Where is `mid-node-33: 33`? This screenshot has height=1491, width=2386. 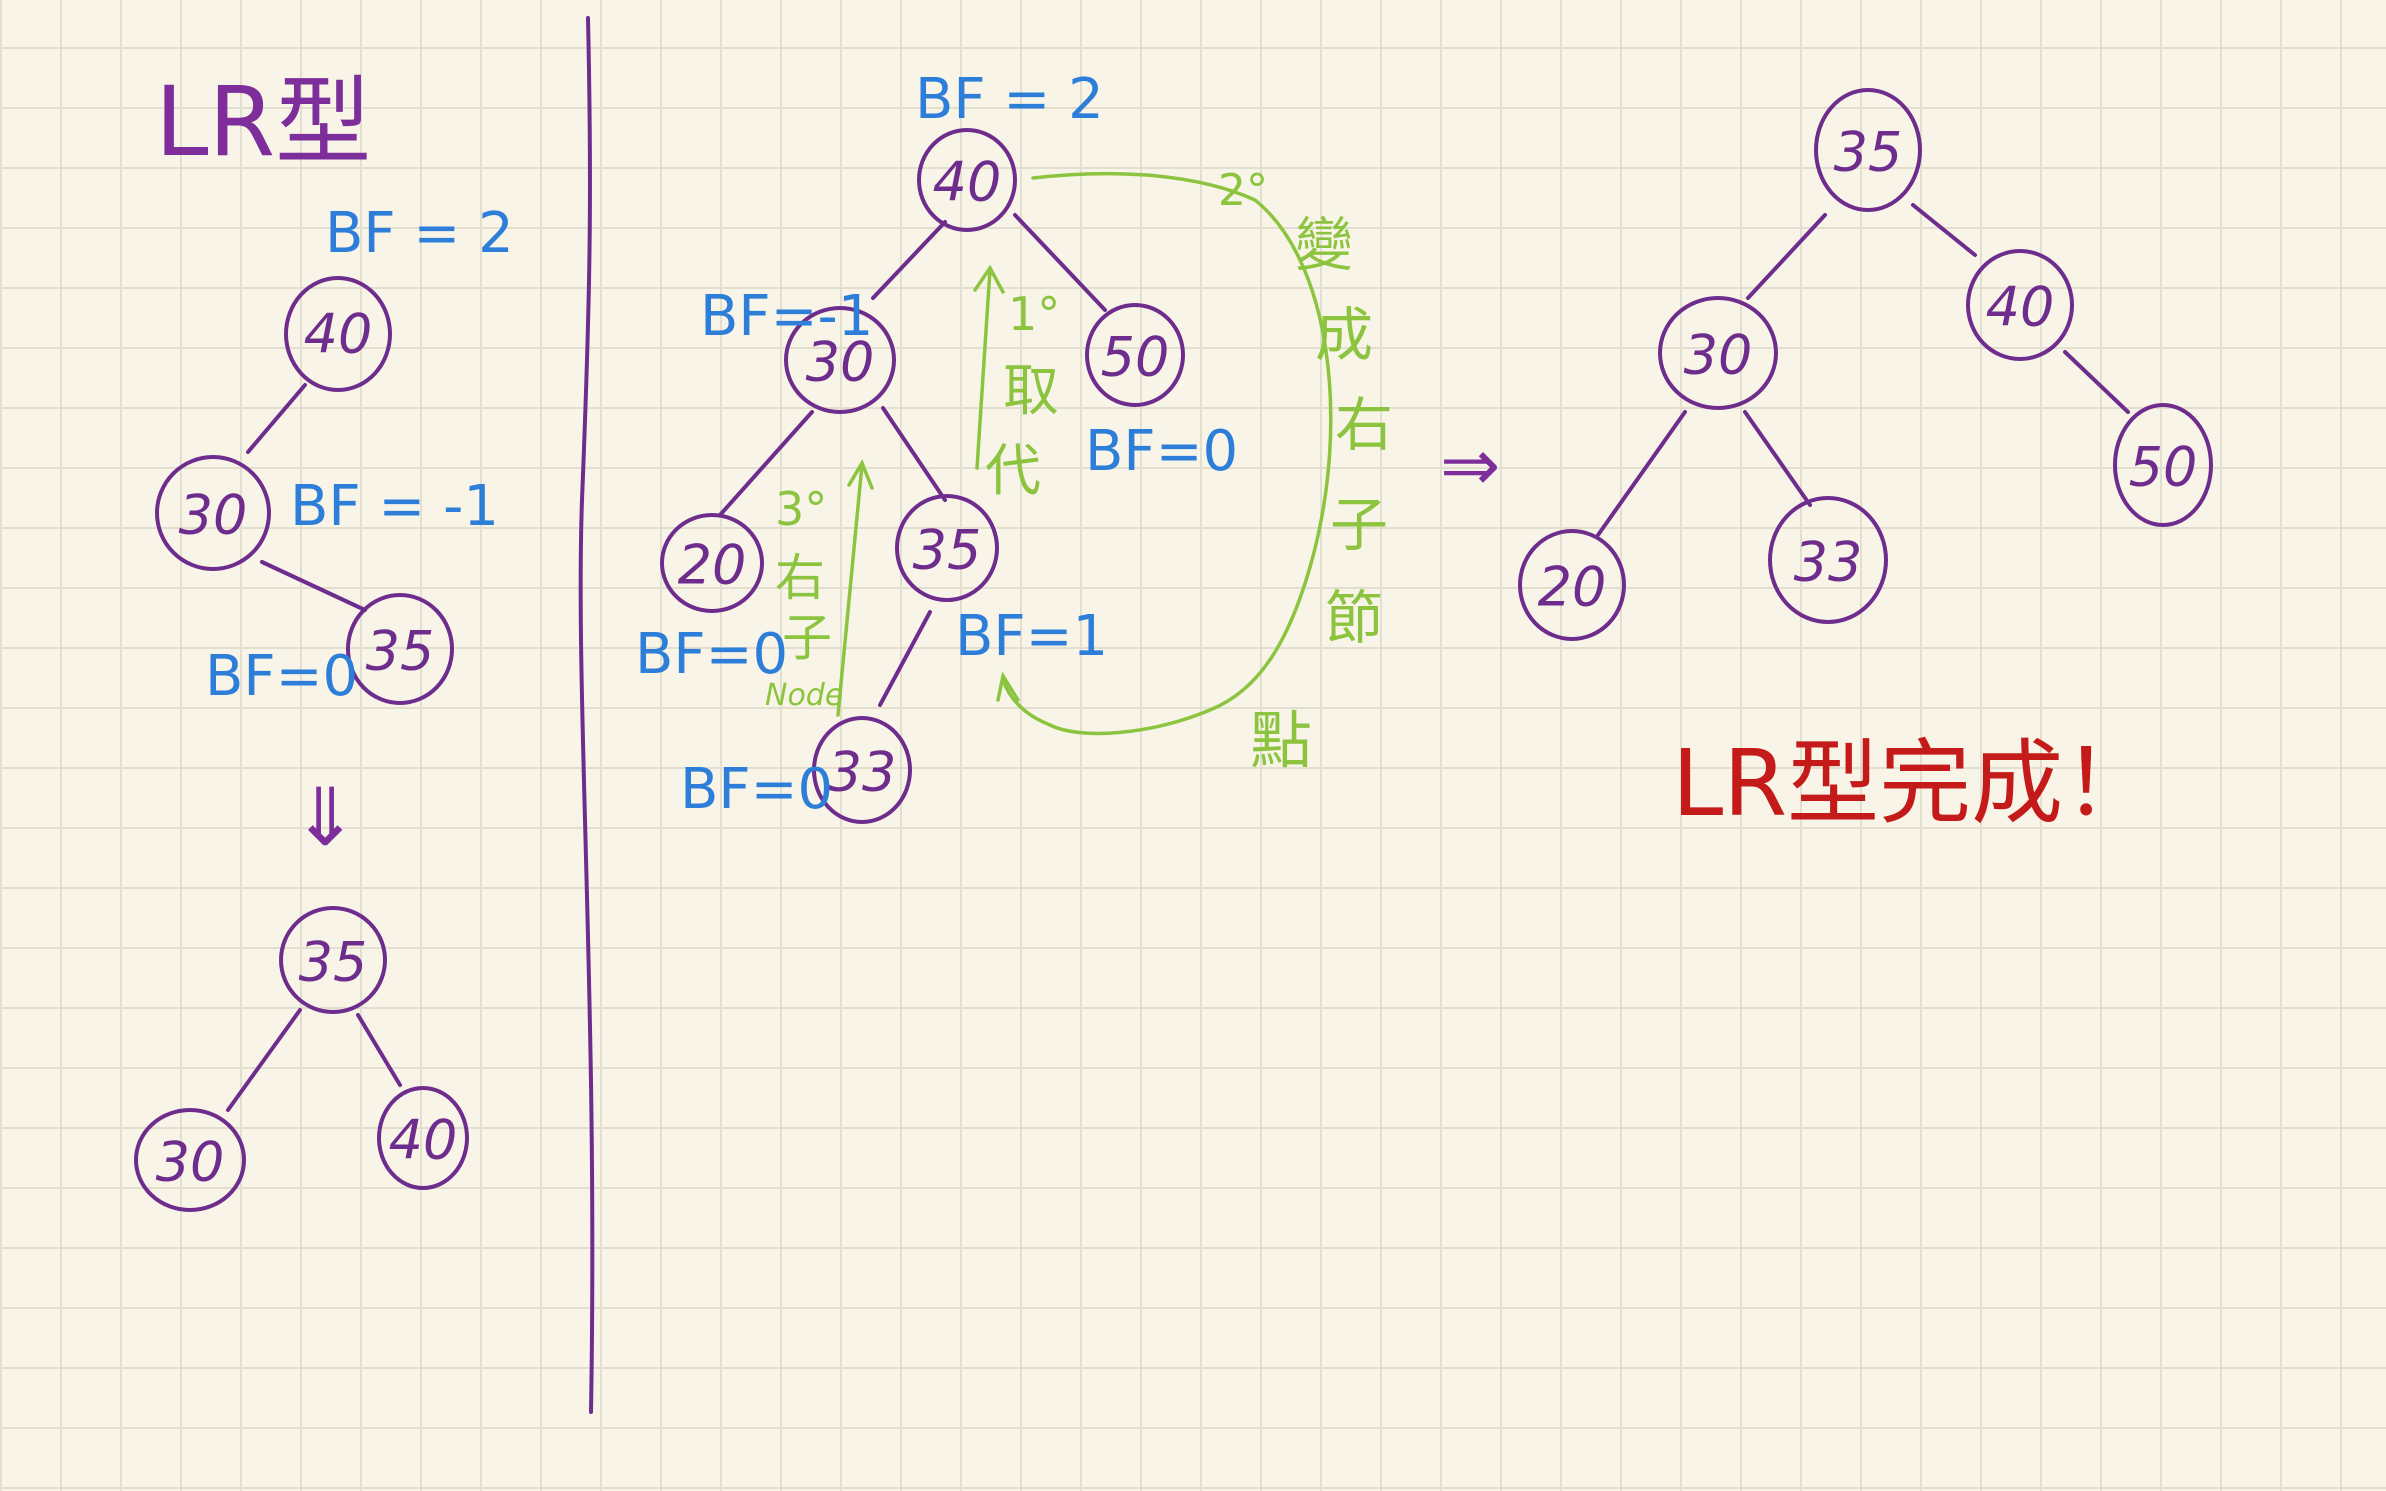
mid-node-33: 33 is located at coordinates (862, 770).